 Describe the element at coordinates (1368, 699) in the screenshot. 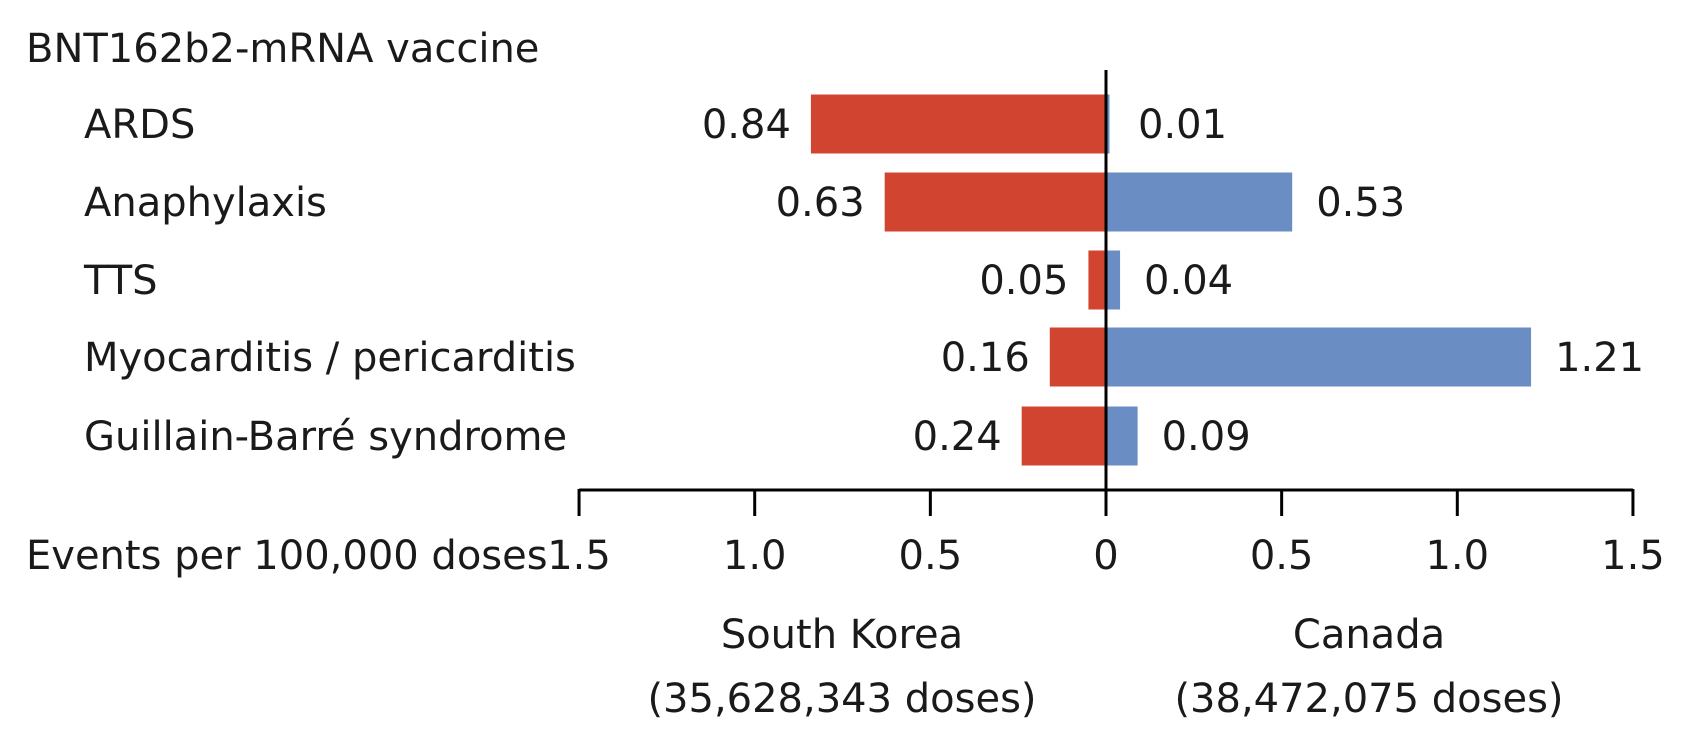

I see `series-subtitle-canada: (38,472,075 doses)` at that location.